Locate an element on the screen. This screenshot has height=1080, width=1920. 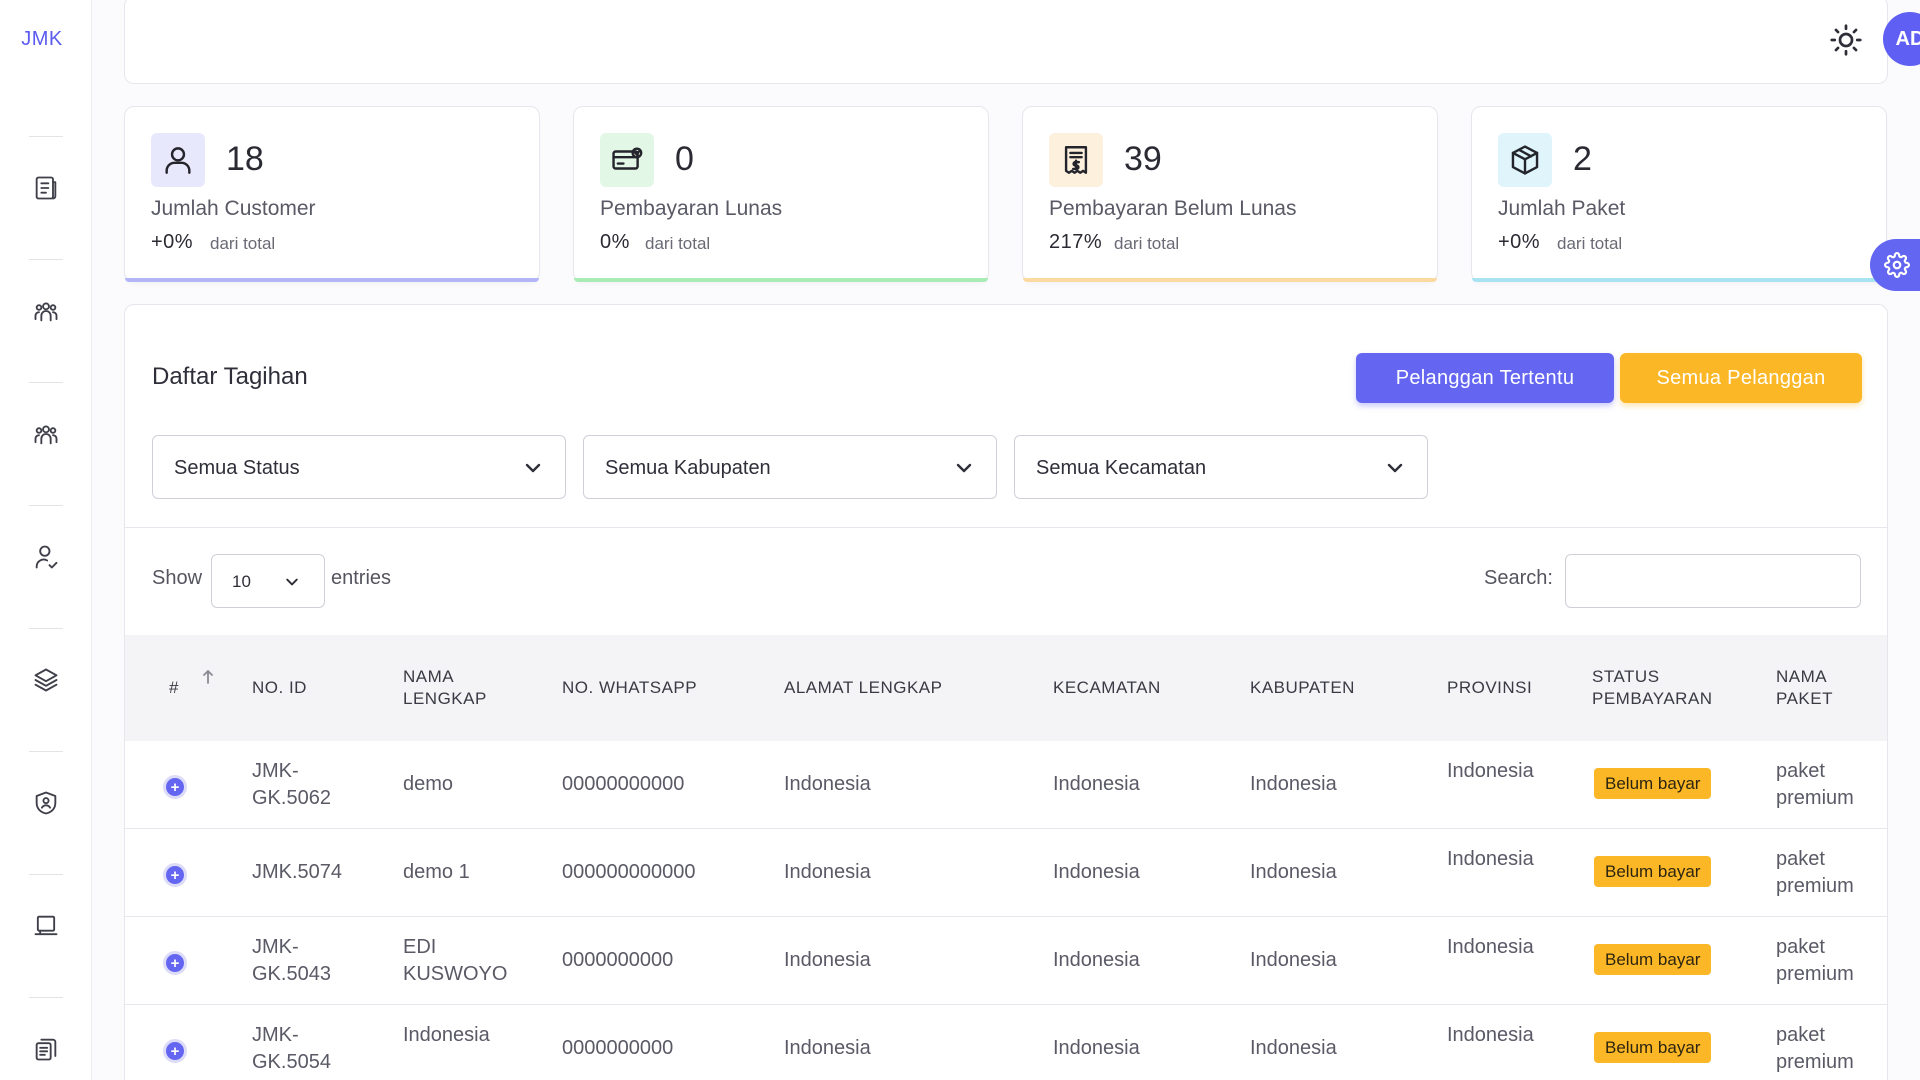
specific-customer-button: Pelanggan Tertentu is located at coordinates (1485, 378).